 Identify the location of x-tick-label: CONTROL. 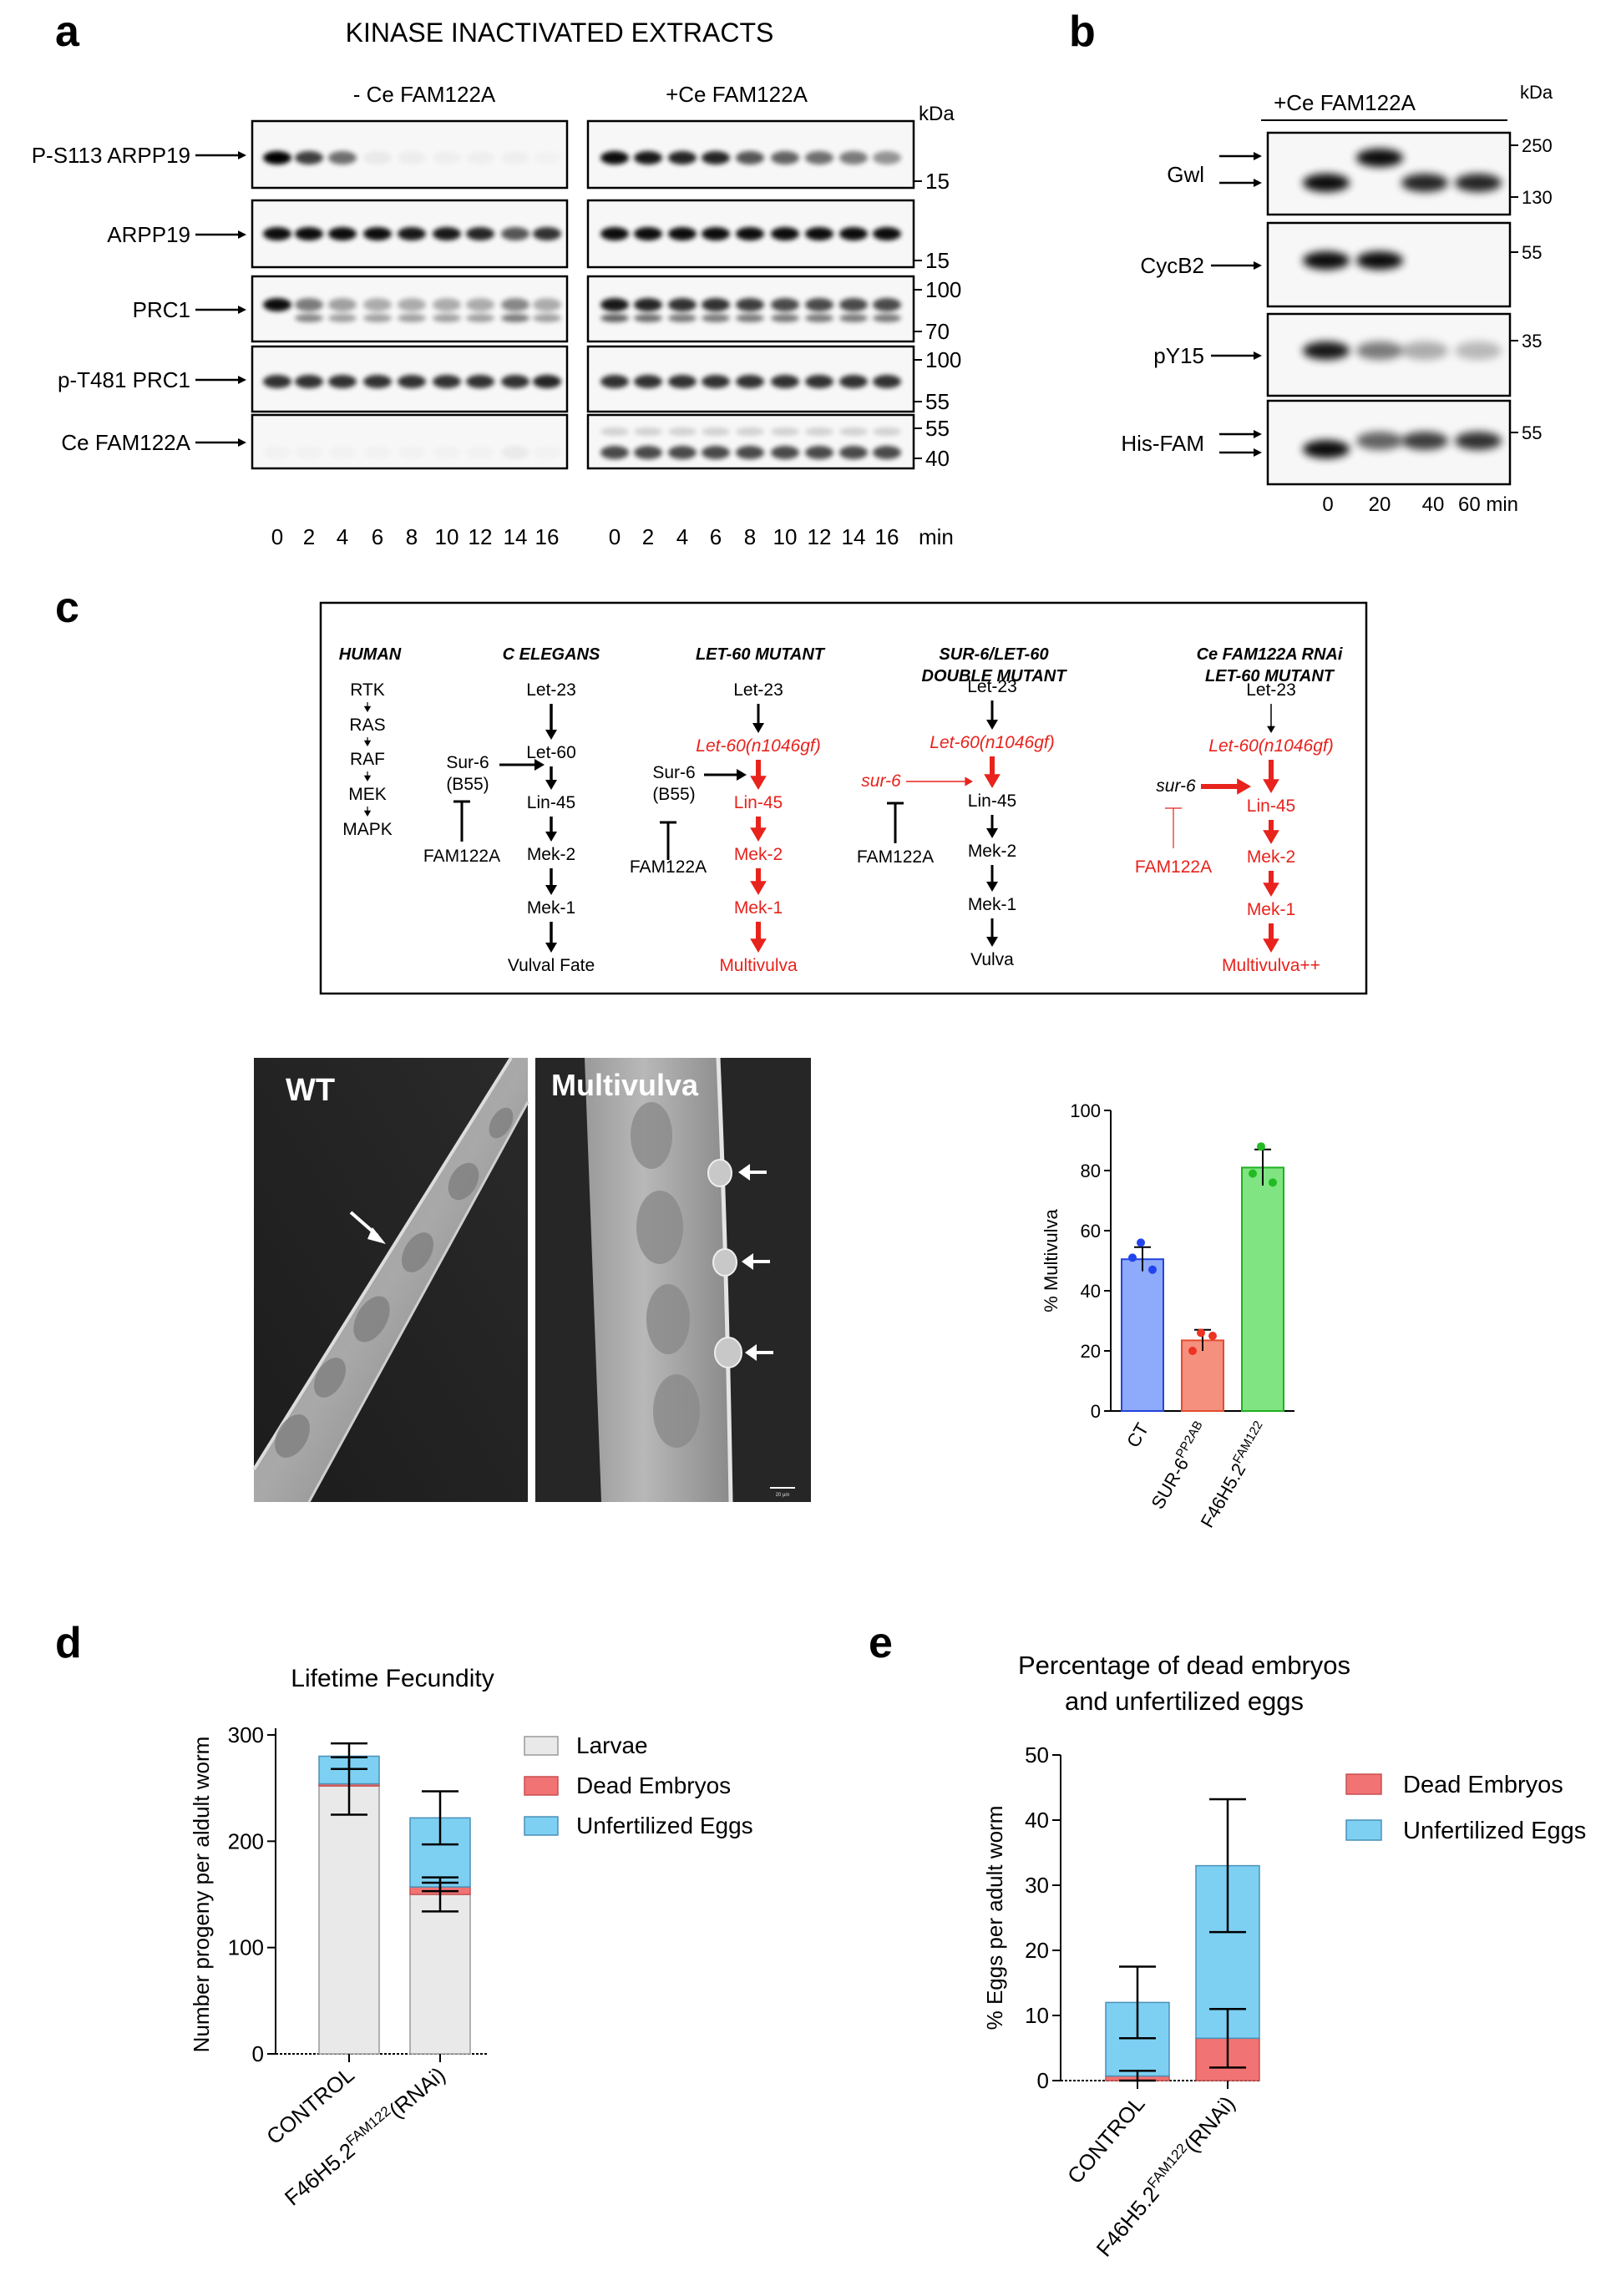
(1106, 2140).